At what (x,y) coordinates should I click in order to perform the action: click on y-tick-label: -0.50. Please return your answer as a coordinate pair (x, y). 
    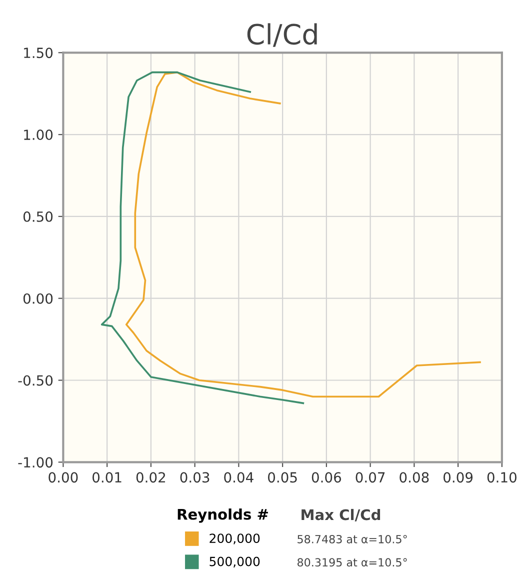
    Looking at the image, I should click on (35, 380).